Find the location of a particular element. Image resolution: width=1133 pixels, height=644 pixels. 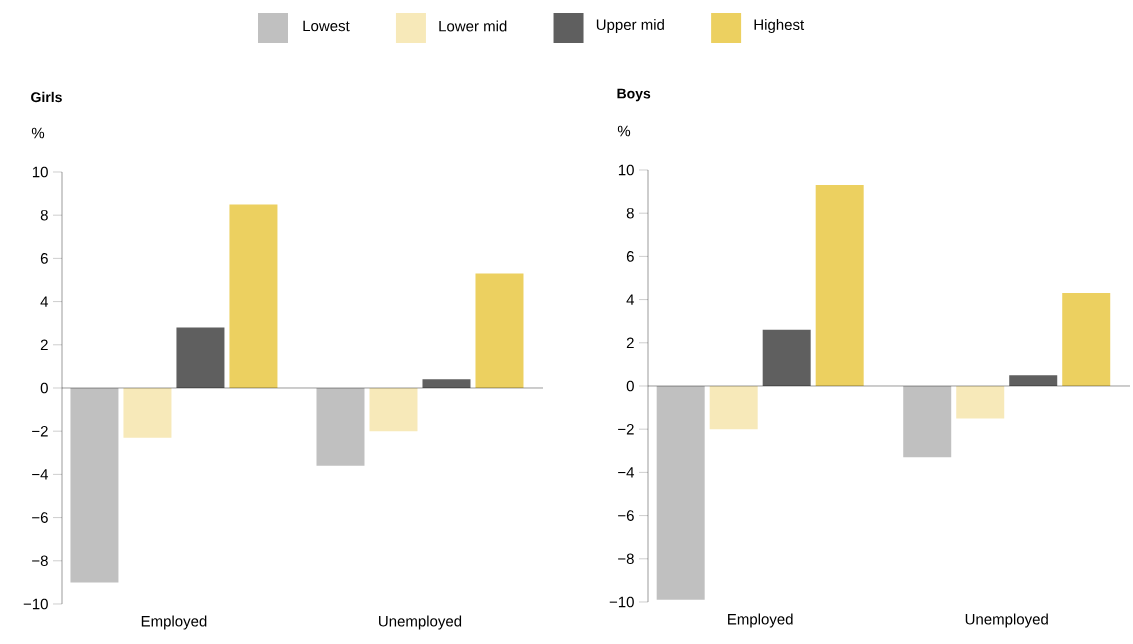

legend-label: Lower mid is located at coordinates (473, 26).